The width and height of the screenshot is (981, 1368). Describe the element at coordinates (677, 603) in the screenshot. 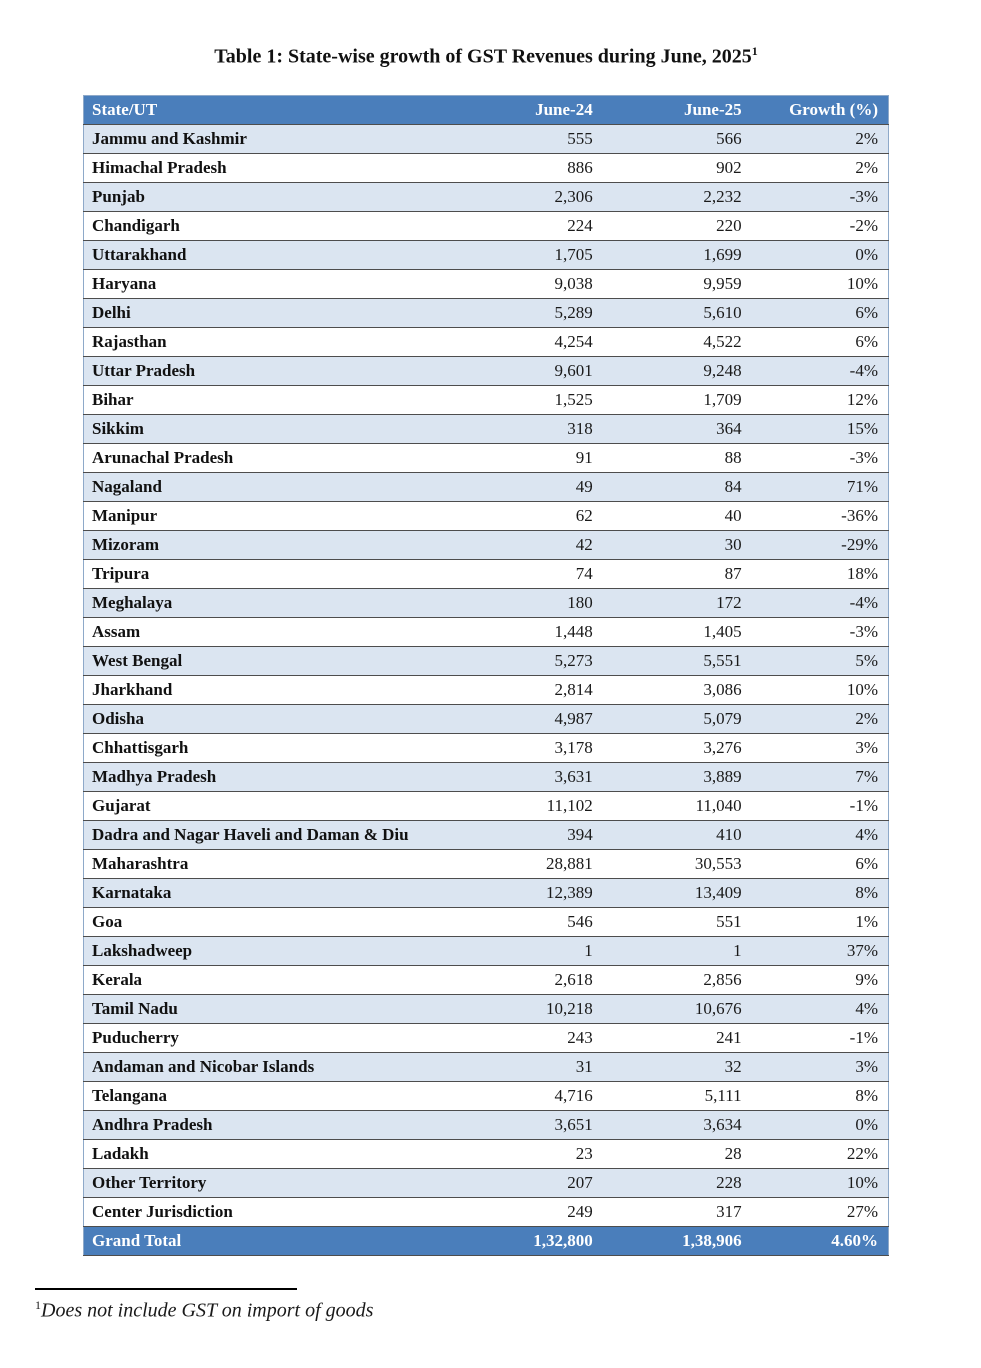

I see `june25-cell: 172` at that location.